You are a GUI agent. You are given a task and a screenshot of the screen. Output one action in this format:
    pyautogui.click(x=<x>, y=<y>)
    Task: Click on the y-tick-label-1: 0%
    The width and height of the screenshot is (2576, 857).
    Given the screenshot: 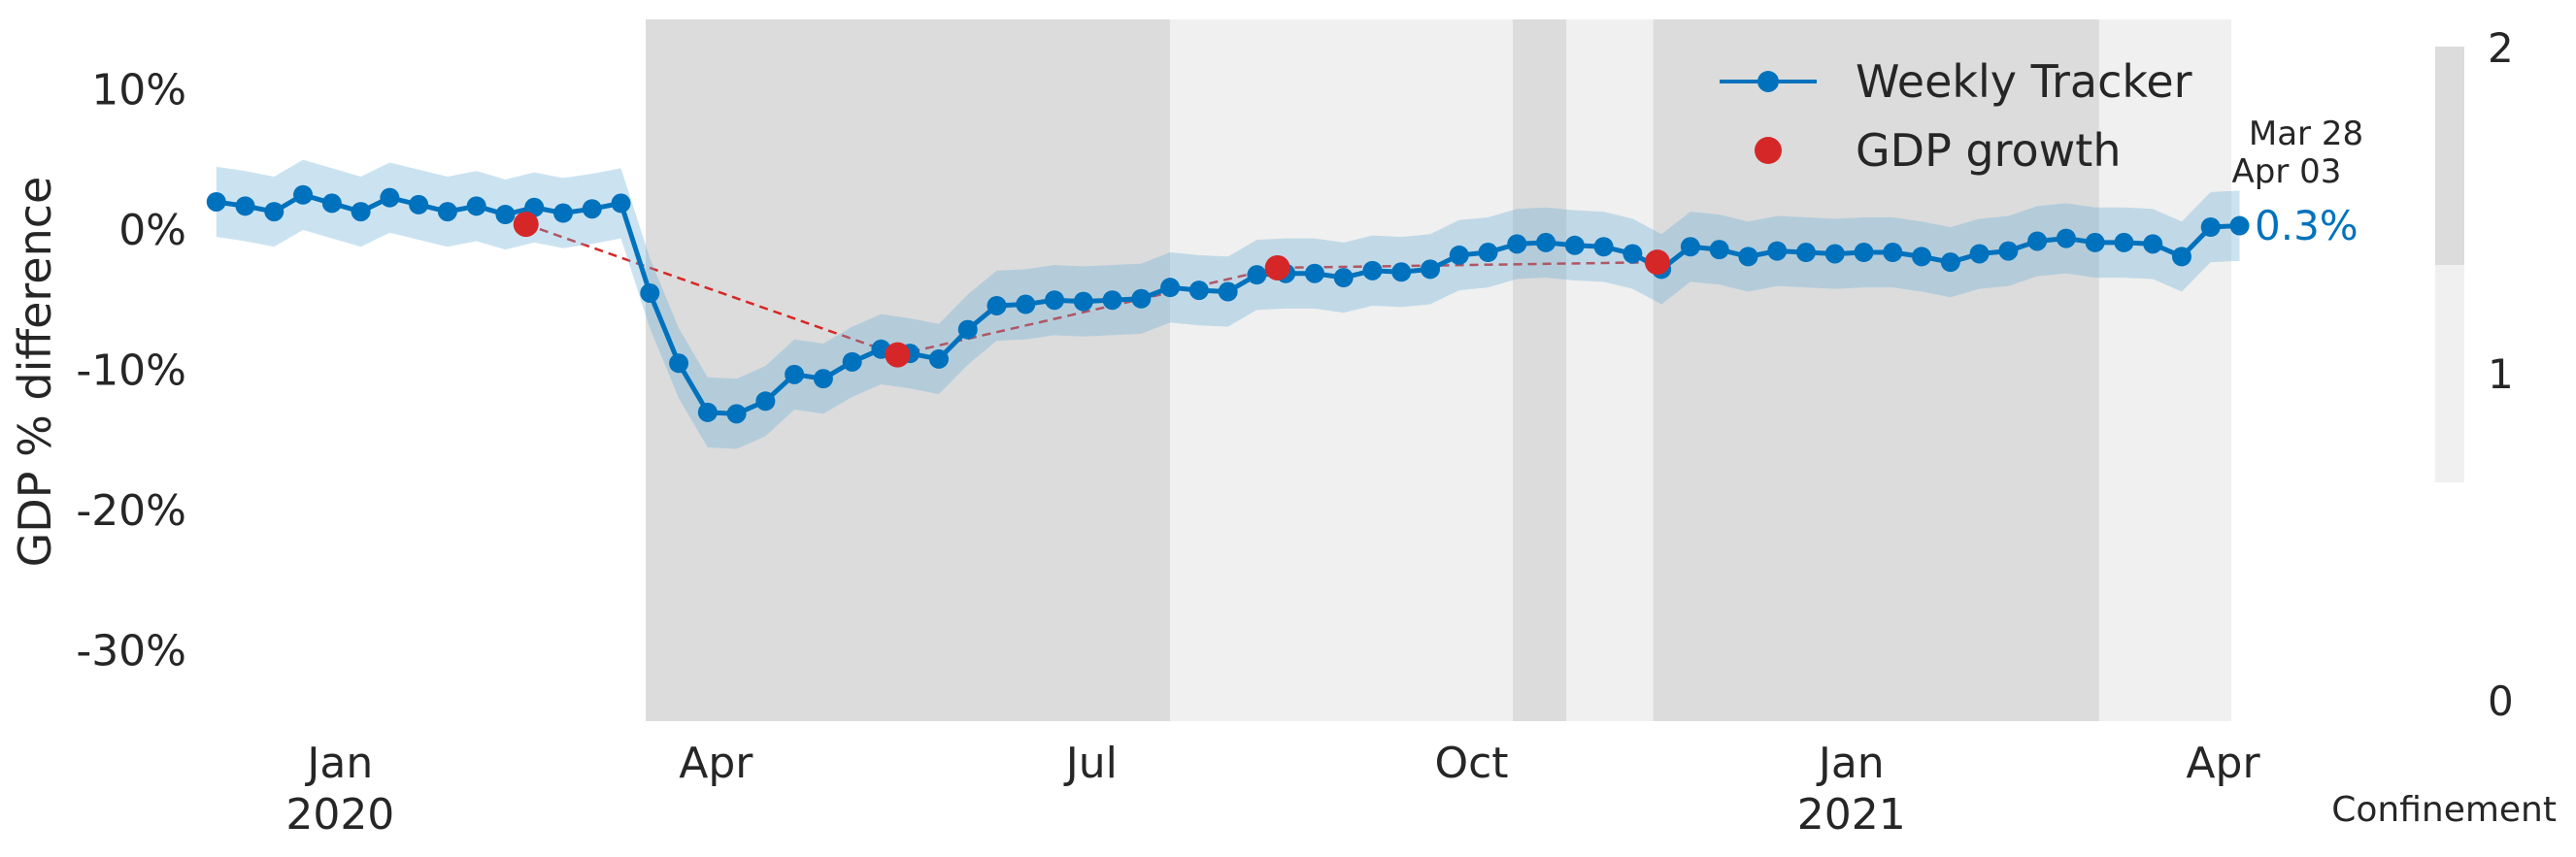 What is the action you would take?
    pyautogui.click(x=152, y=230)
    